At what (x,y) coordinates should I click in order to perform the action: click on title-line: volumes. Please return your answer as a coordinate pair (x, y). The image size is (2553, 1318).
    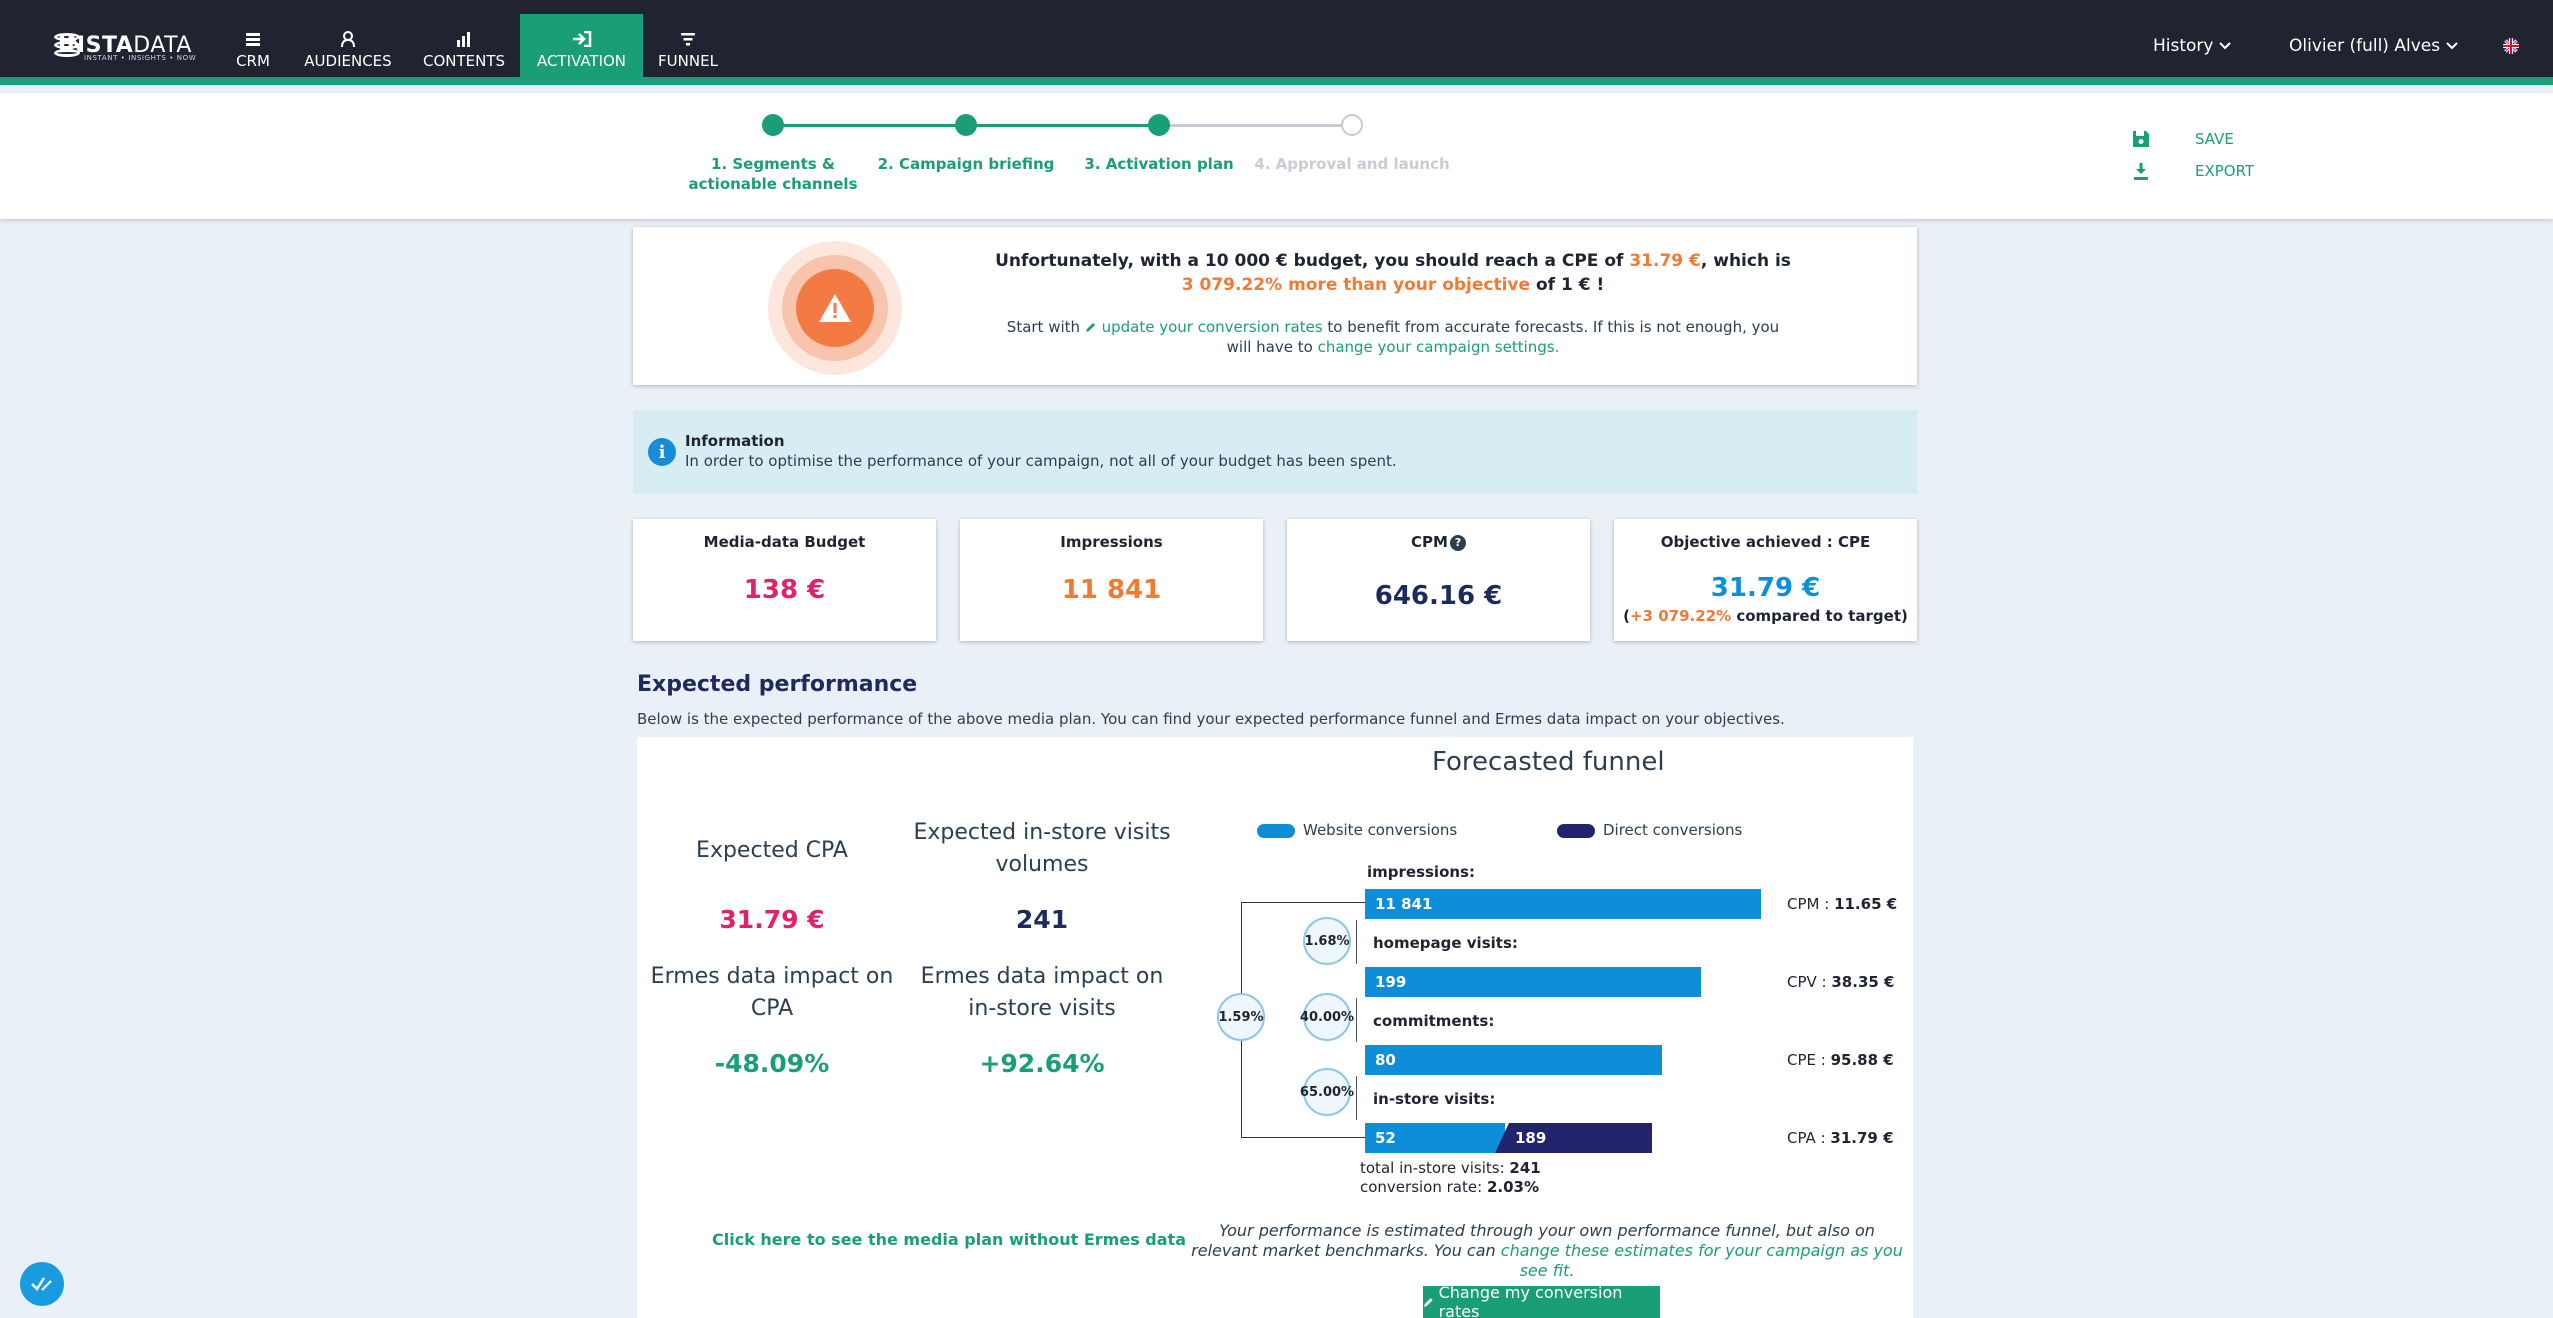
    Looking at the image, I should click on (1042, 864).